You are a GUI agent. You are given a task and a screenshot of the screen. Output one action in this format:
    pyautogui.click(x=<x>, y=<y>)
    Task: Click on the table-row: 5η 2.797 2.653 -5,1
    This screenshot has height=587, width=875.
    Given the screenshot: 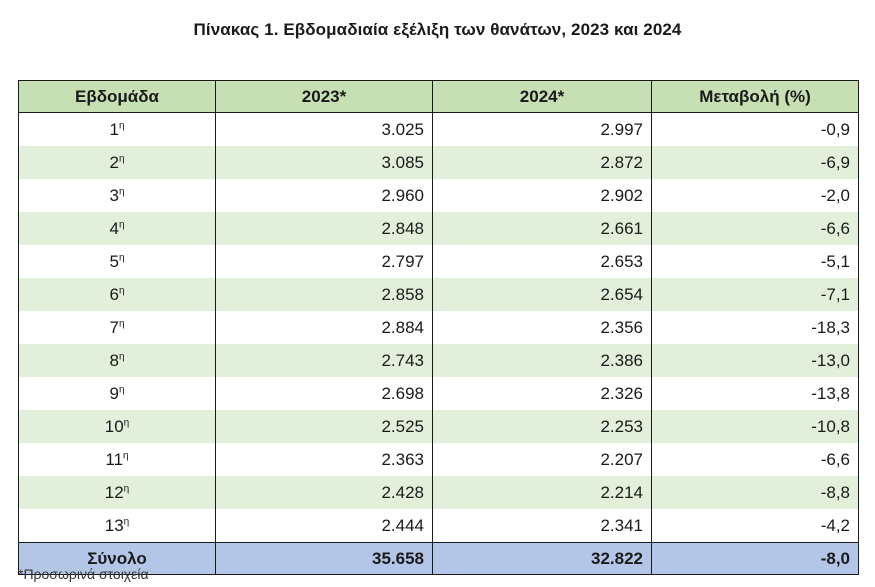 What is the action you would take?
    pyautogui.click(x=438, y=261)
    